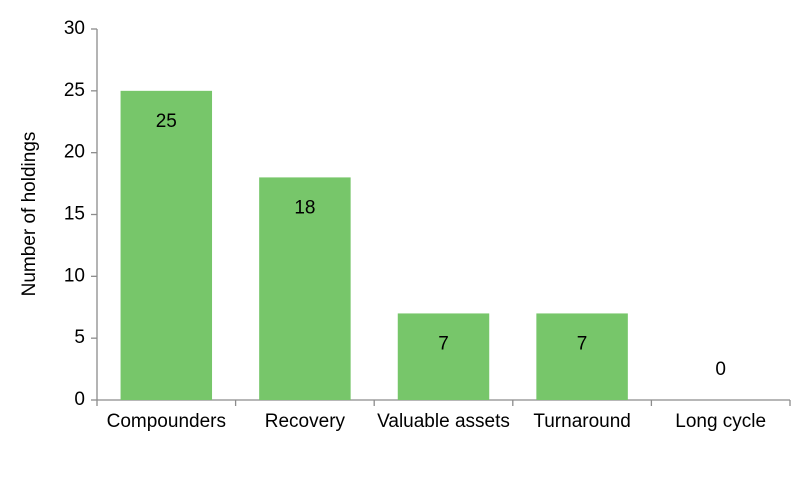 Image resolution: width=800 pixels, height=484 pixels. I want to click on y-axis-label: Number of holdings, so click(29, 214).